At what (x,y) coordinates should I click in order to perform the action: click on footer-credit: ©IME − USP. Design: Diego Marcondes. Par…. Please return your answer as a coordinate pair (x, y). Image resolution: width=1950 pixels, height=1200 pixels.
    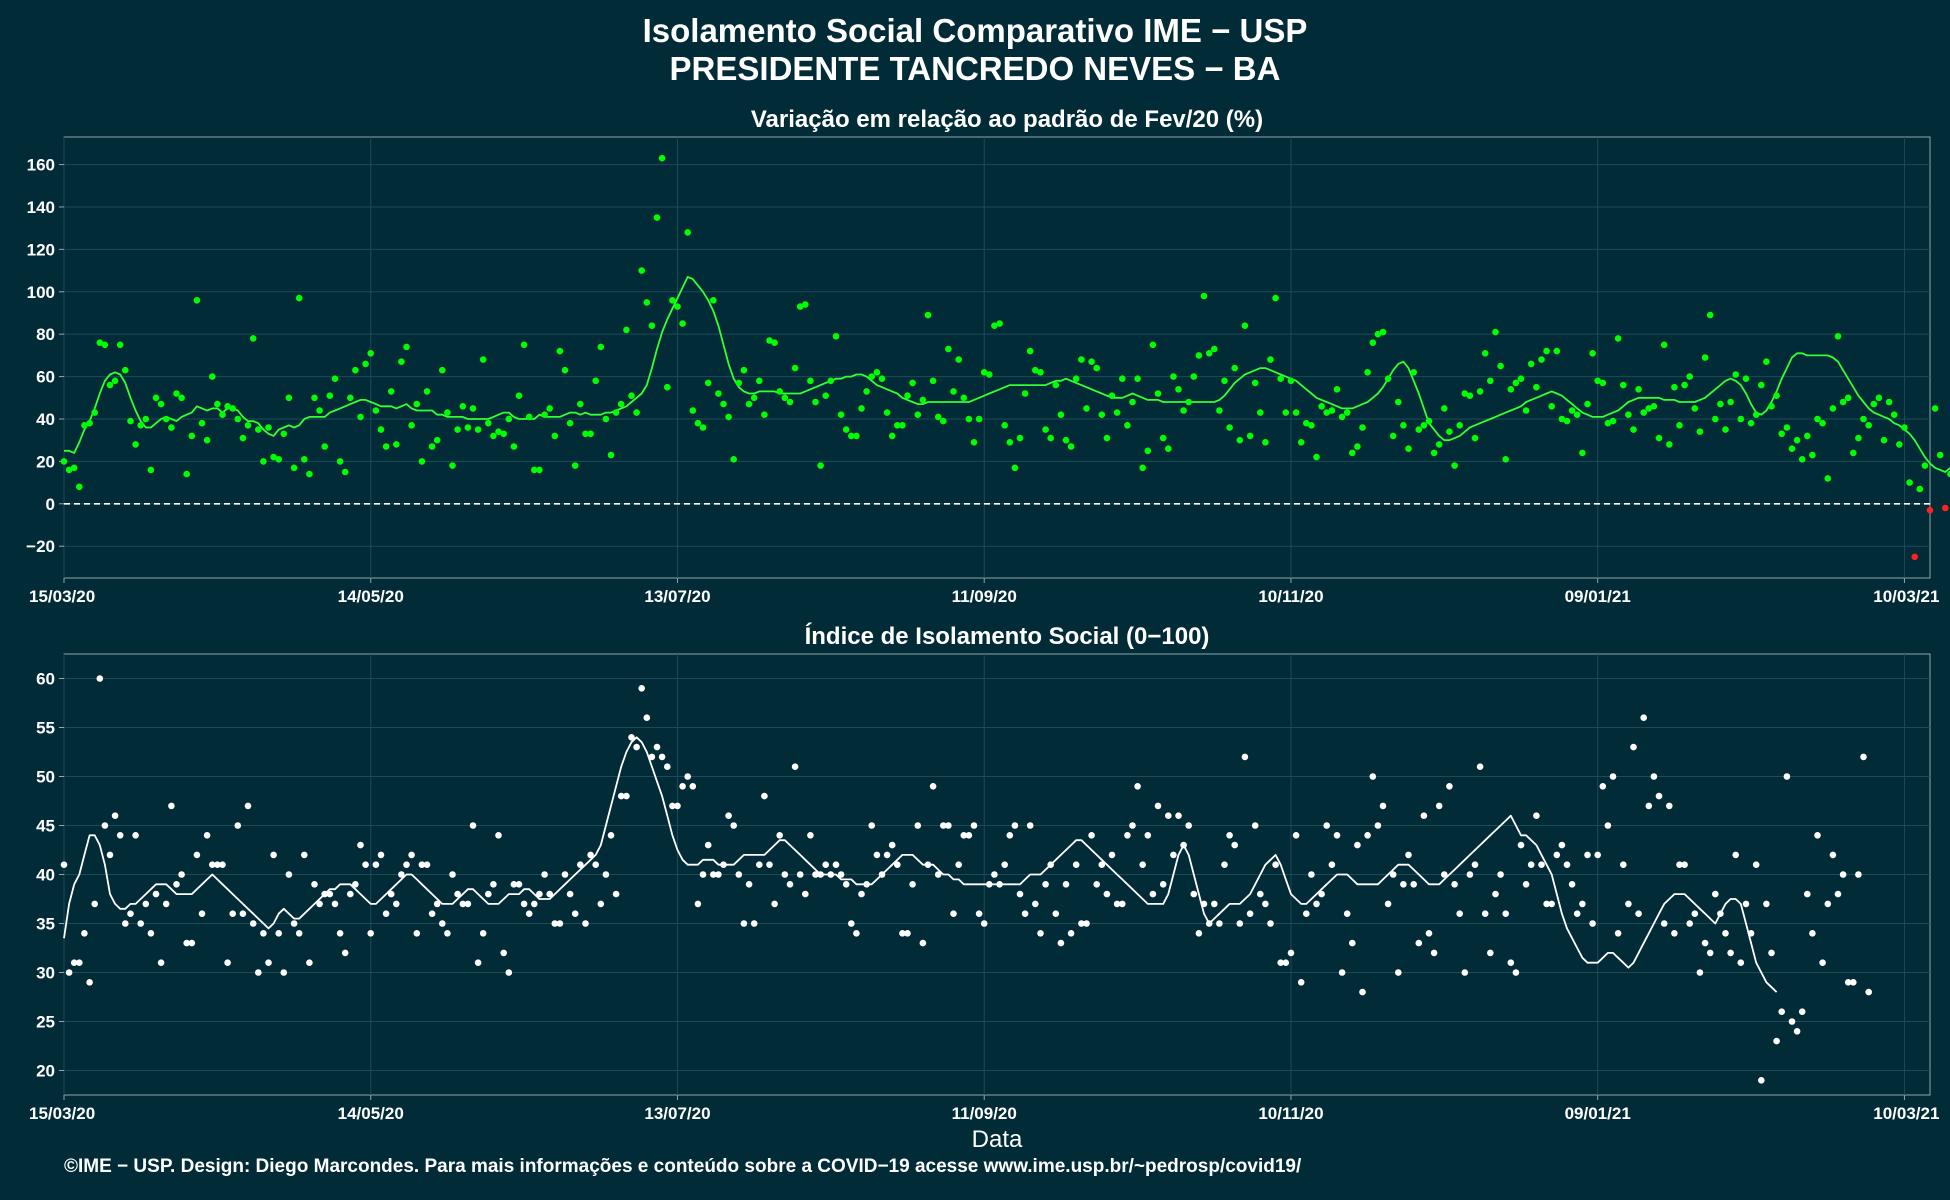
    Looking at the image, I should click on (683, 1166).